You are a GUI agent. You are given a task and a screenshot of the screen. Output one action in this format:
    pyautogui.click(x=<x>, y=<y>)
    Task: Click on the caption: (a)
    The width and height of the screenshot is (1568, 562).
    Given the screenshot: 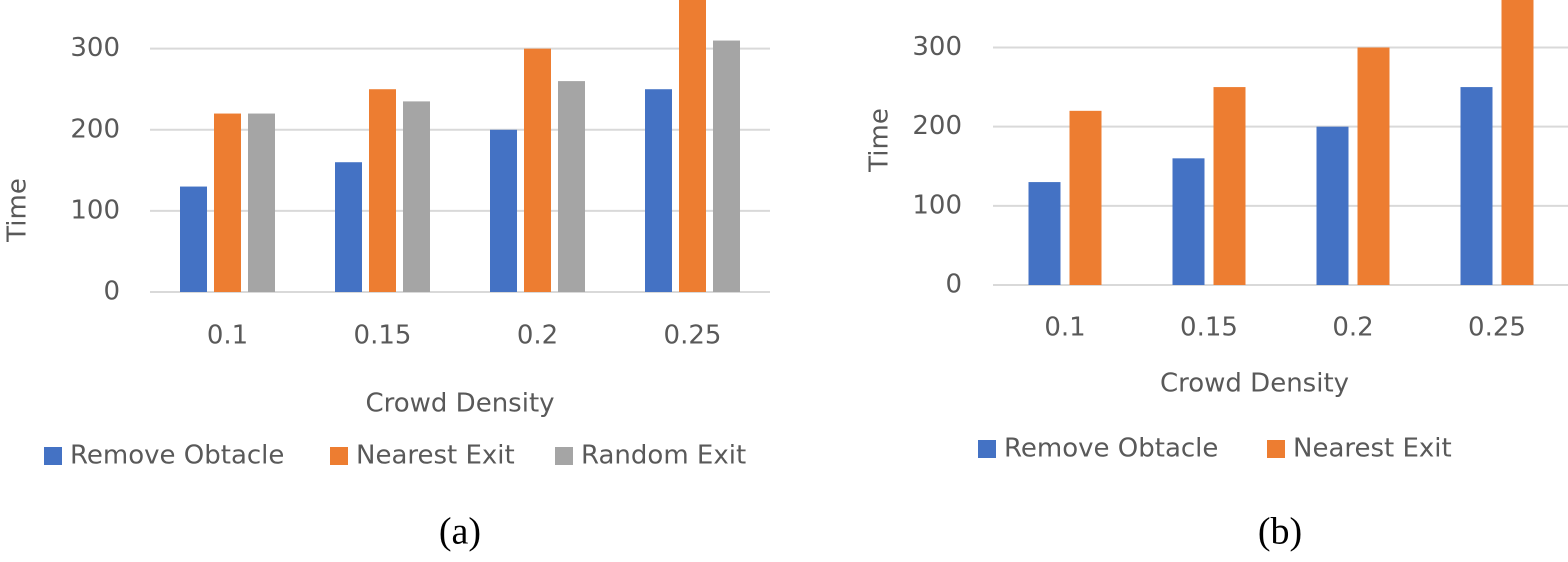 What is the action you would take?
    pyautogui.click(x=460, y=532)
    